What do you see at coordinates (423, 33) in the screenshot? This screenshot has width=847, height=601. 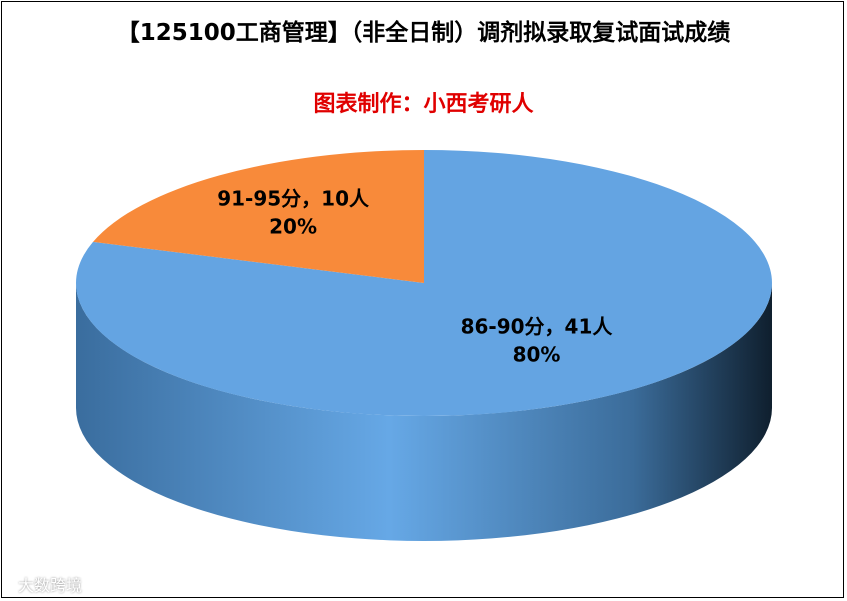 I see `chart-title: 【125100工商管理】（非全日制）调剂拟录取复试面试成绩` at bounding box center [423, 33].